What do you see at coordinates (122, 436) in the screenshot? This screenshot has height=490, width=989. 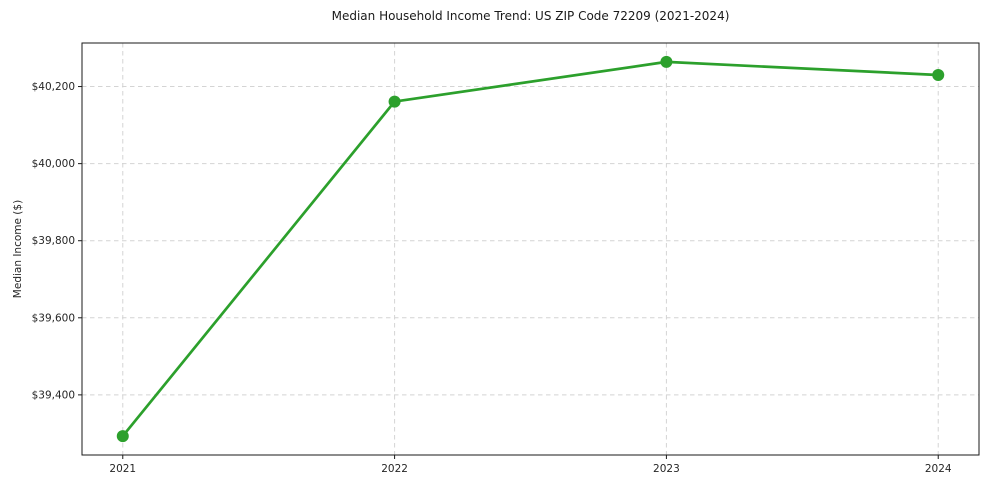 I see `data-point-2021` at bounding box center [122, 436].